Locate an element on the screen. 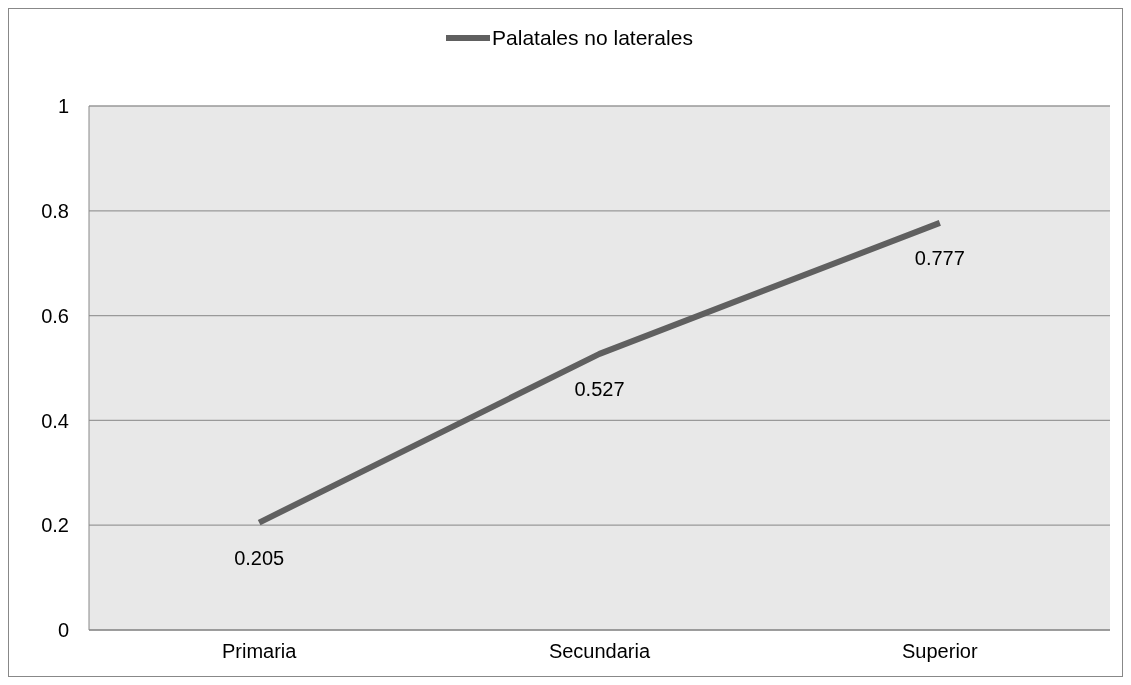 The height and width of the screenshot is (685, 1131). x-tick-label: Primaria is located at coordinates (259, 651).